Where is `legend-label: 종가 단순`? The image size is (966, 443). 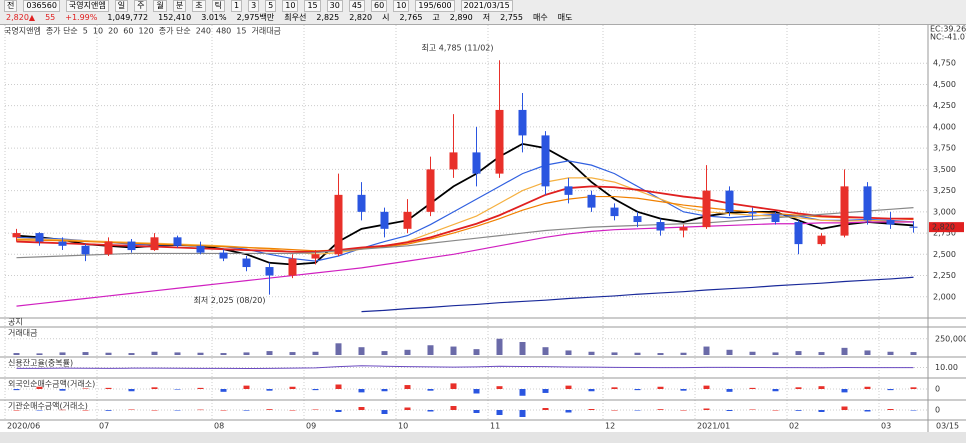
legend-label: 종가 단순 is located at coordinates (62, 31).